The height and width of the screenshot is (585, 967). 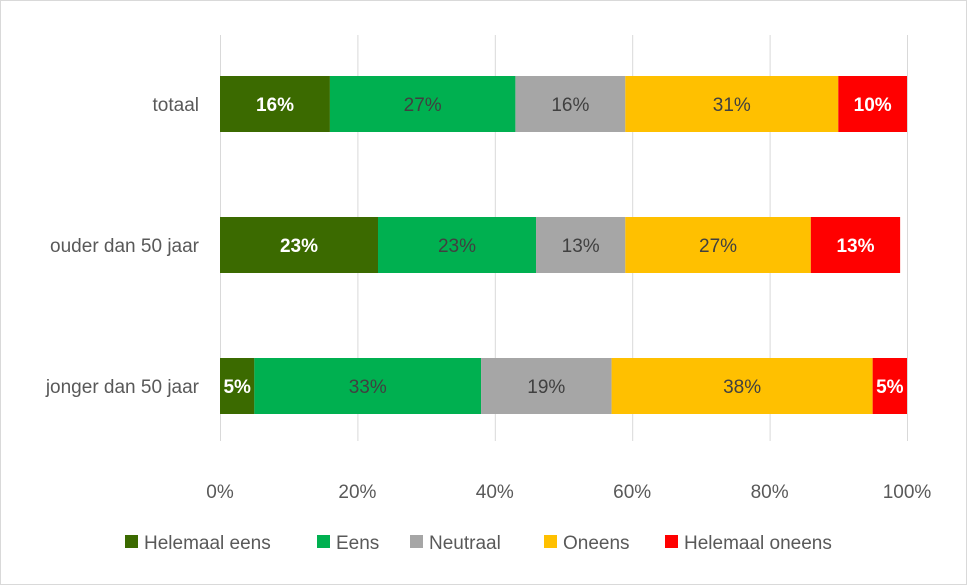 What do you see at coordinates (596, 543) in the screenshot?
I see `legend-label: Oneens` at bounding box center [596, 543].